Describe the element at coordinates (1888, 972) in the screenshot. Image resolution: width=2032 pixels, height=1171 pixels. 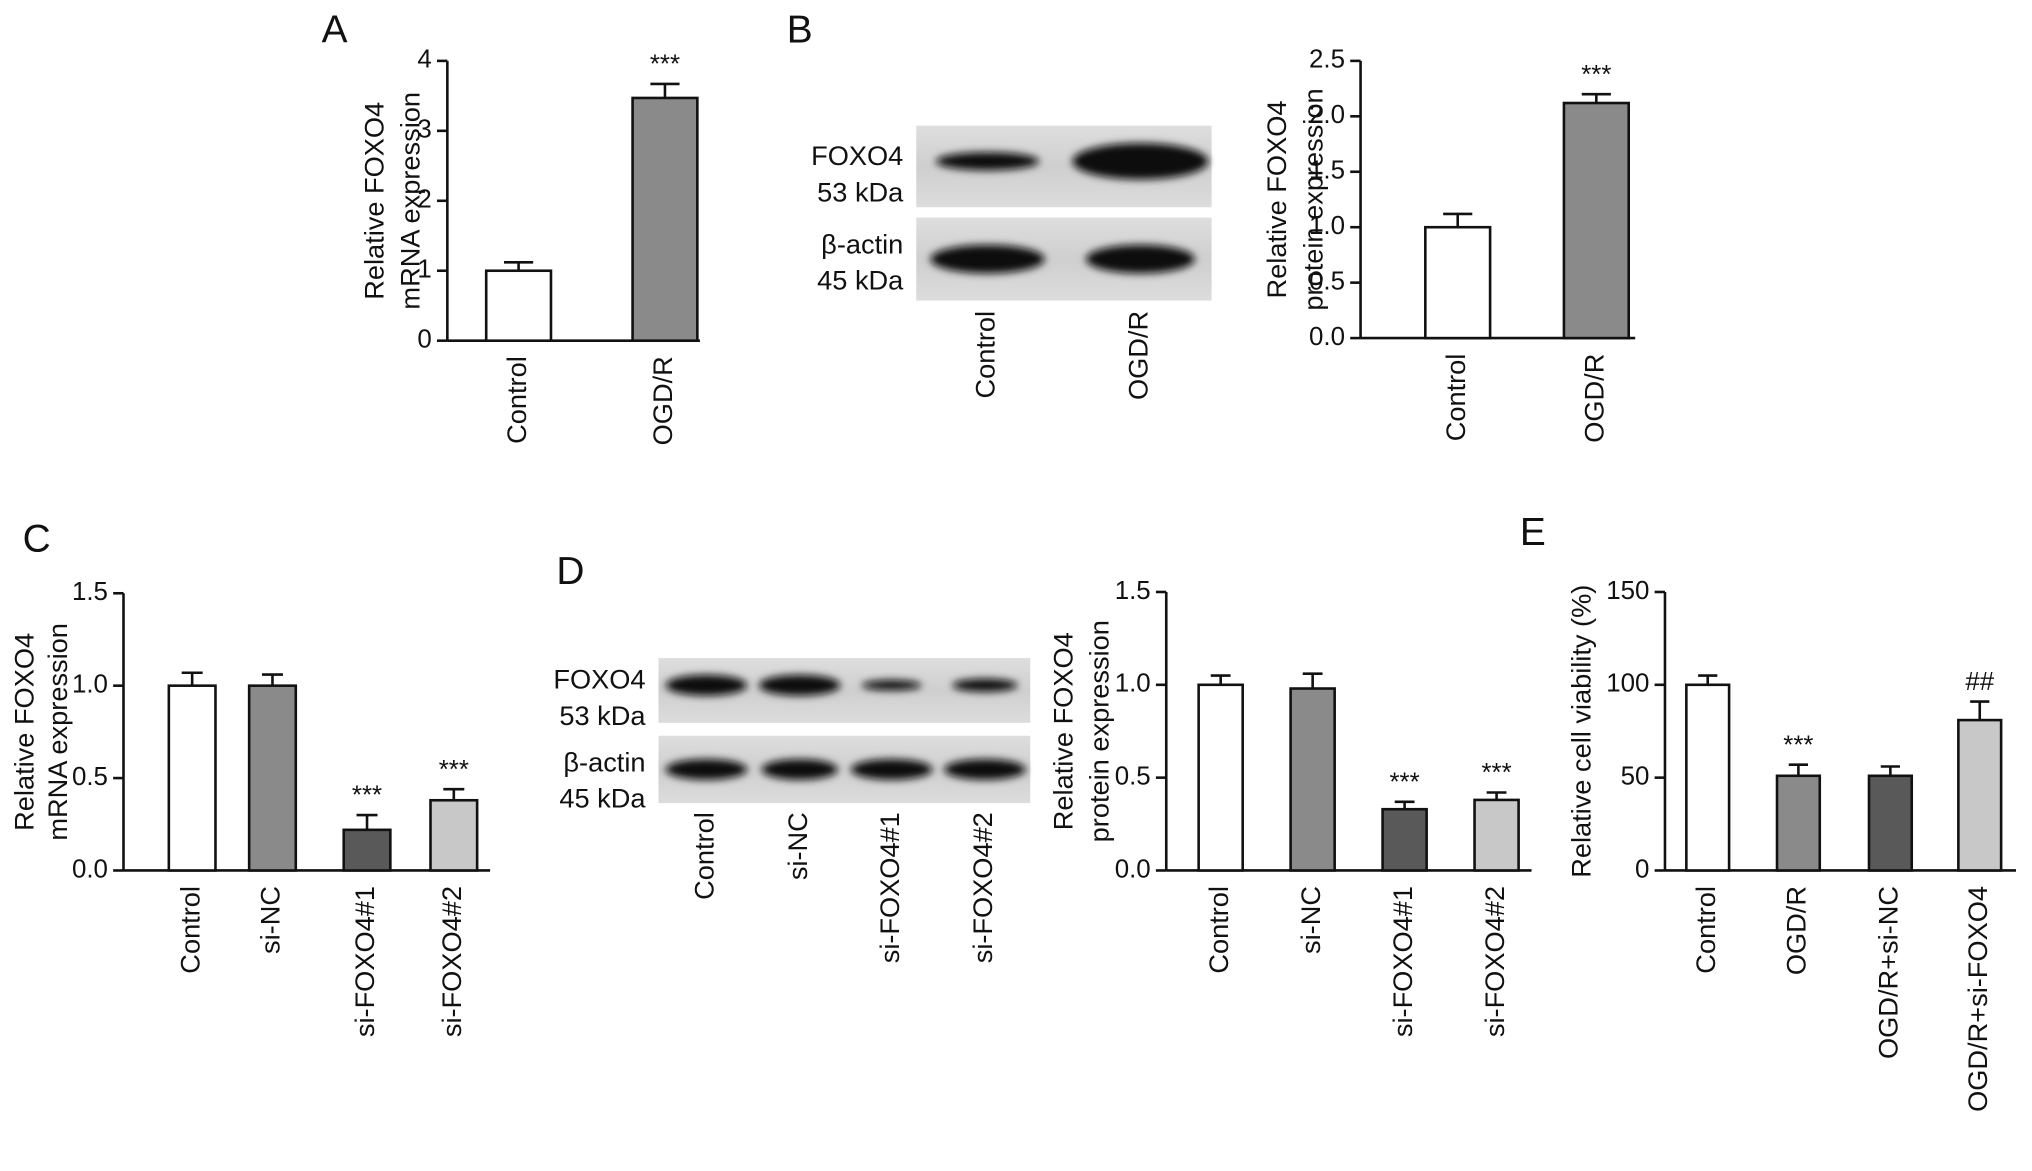
I see `x-tick-label: OGD/R+si-NC` at that location.